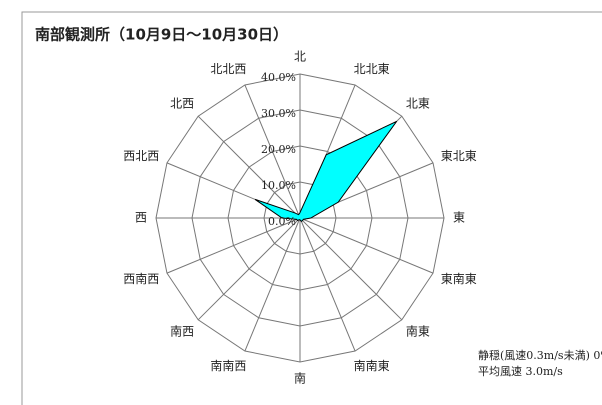 Image resolution: width=602 pixels, height=405 pixels. Describe the element at coordinates (418, 330) in the screenshot. I see `category-label: 南東` at that location.